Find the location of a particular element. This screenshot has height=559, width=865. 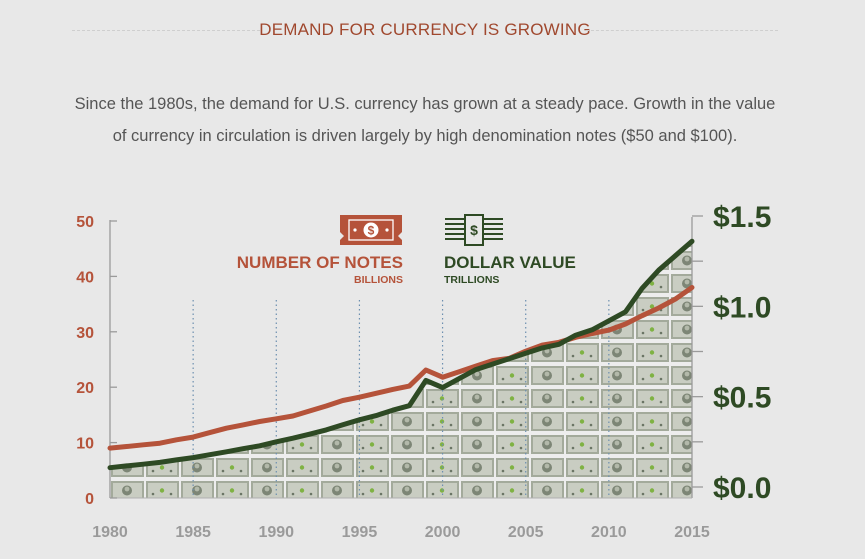

header-rule-right is located at coordinates (682, 30).